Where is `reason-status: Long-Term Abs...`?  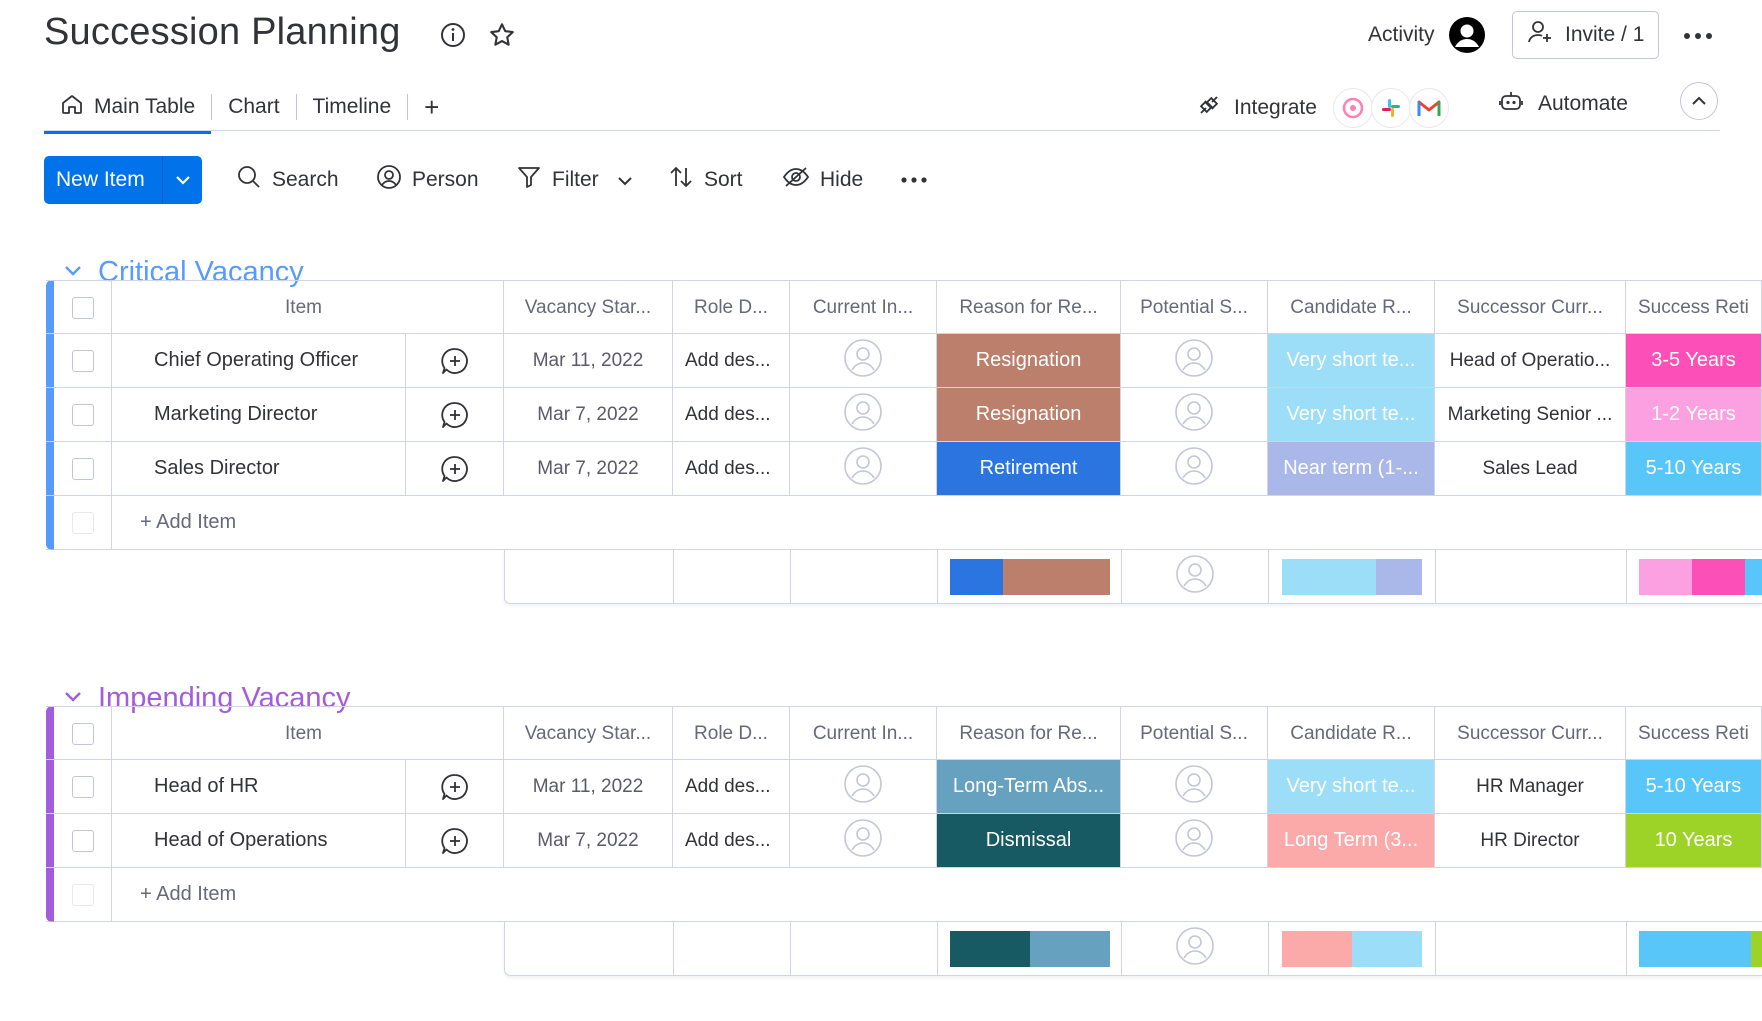
reason-status: Long-Term Abs... is located at coordinates (1029, 786).